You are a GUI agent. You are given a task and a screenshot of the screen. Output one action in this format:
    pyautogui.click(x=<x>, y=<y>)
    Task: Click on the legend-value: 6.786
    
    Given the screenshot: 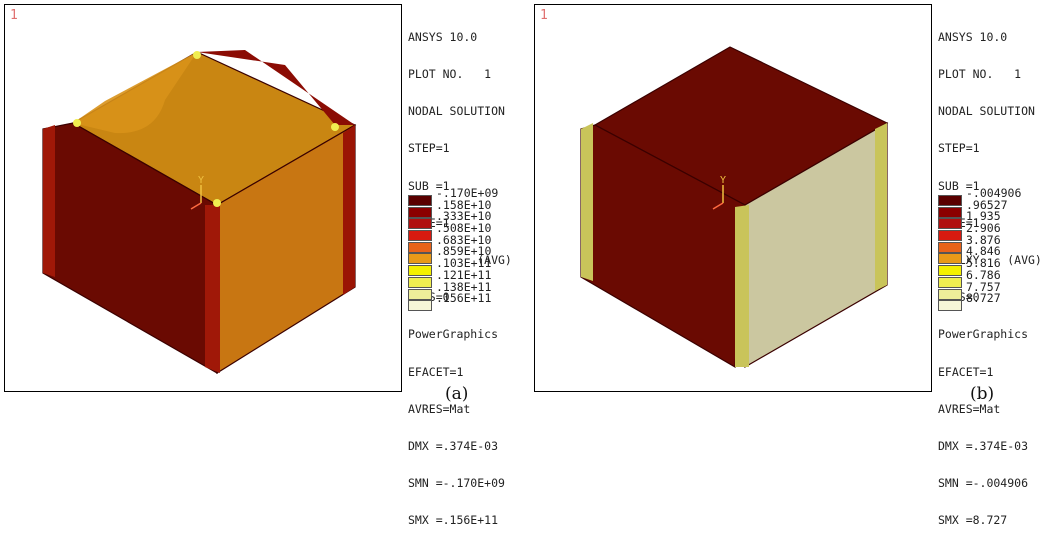 What is the action you would take?
    pyautogui.click(x=983, y=274)
    